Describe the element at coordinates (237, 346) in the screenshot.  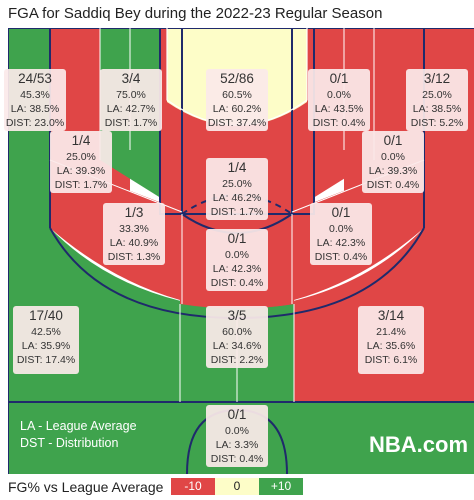
I see `zone-league-avg: LA: 34.6%` at that location.